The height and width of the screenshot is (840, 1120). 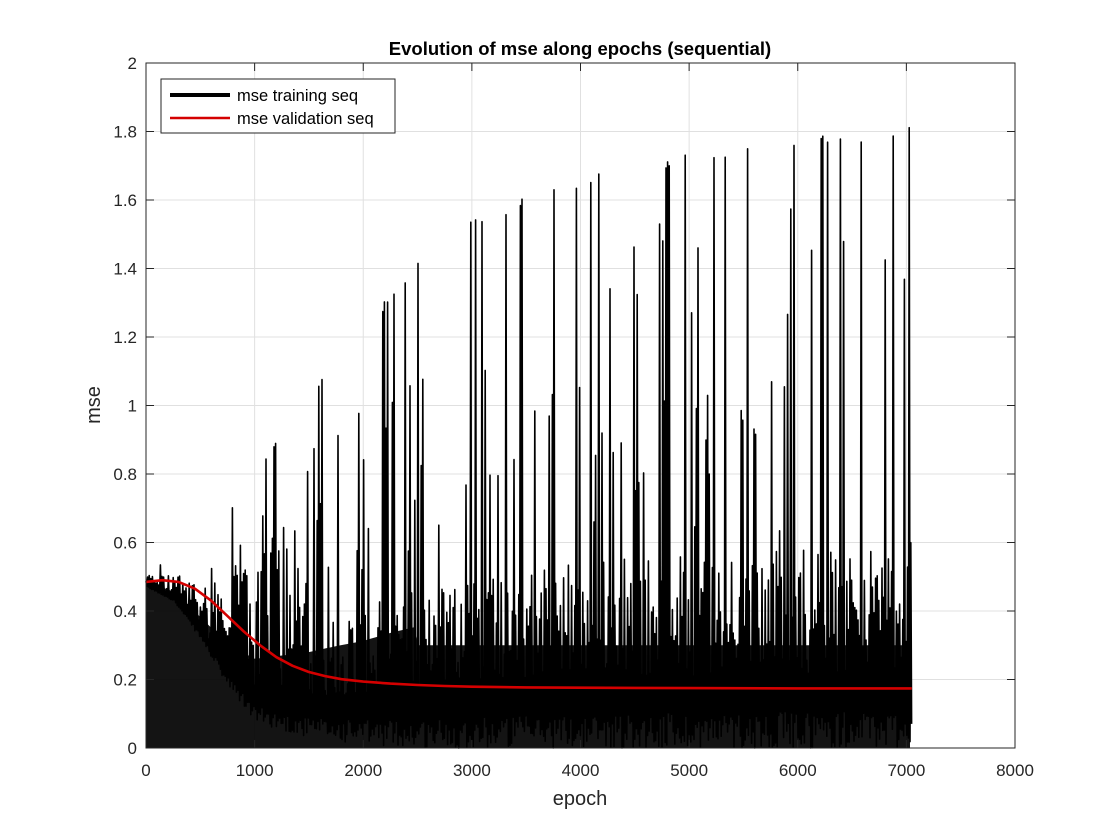 I want to click on y-tick-label: 0.6, so click(x=125, y=543).